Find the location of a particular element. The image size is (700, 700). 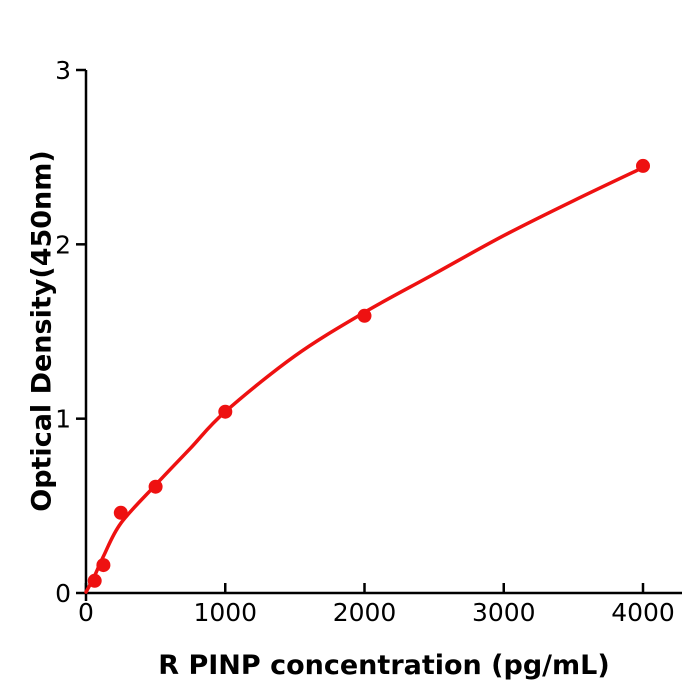

y-tick-label: 3 is located at coordinates (63, 70).